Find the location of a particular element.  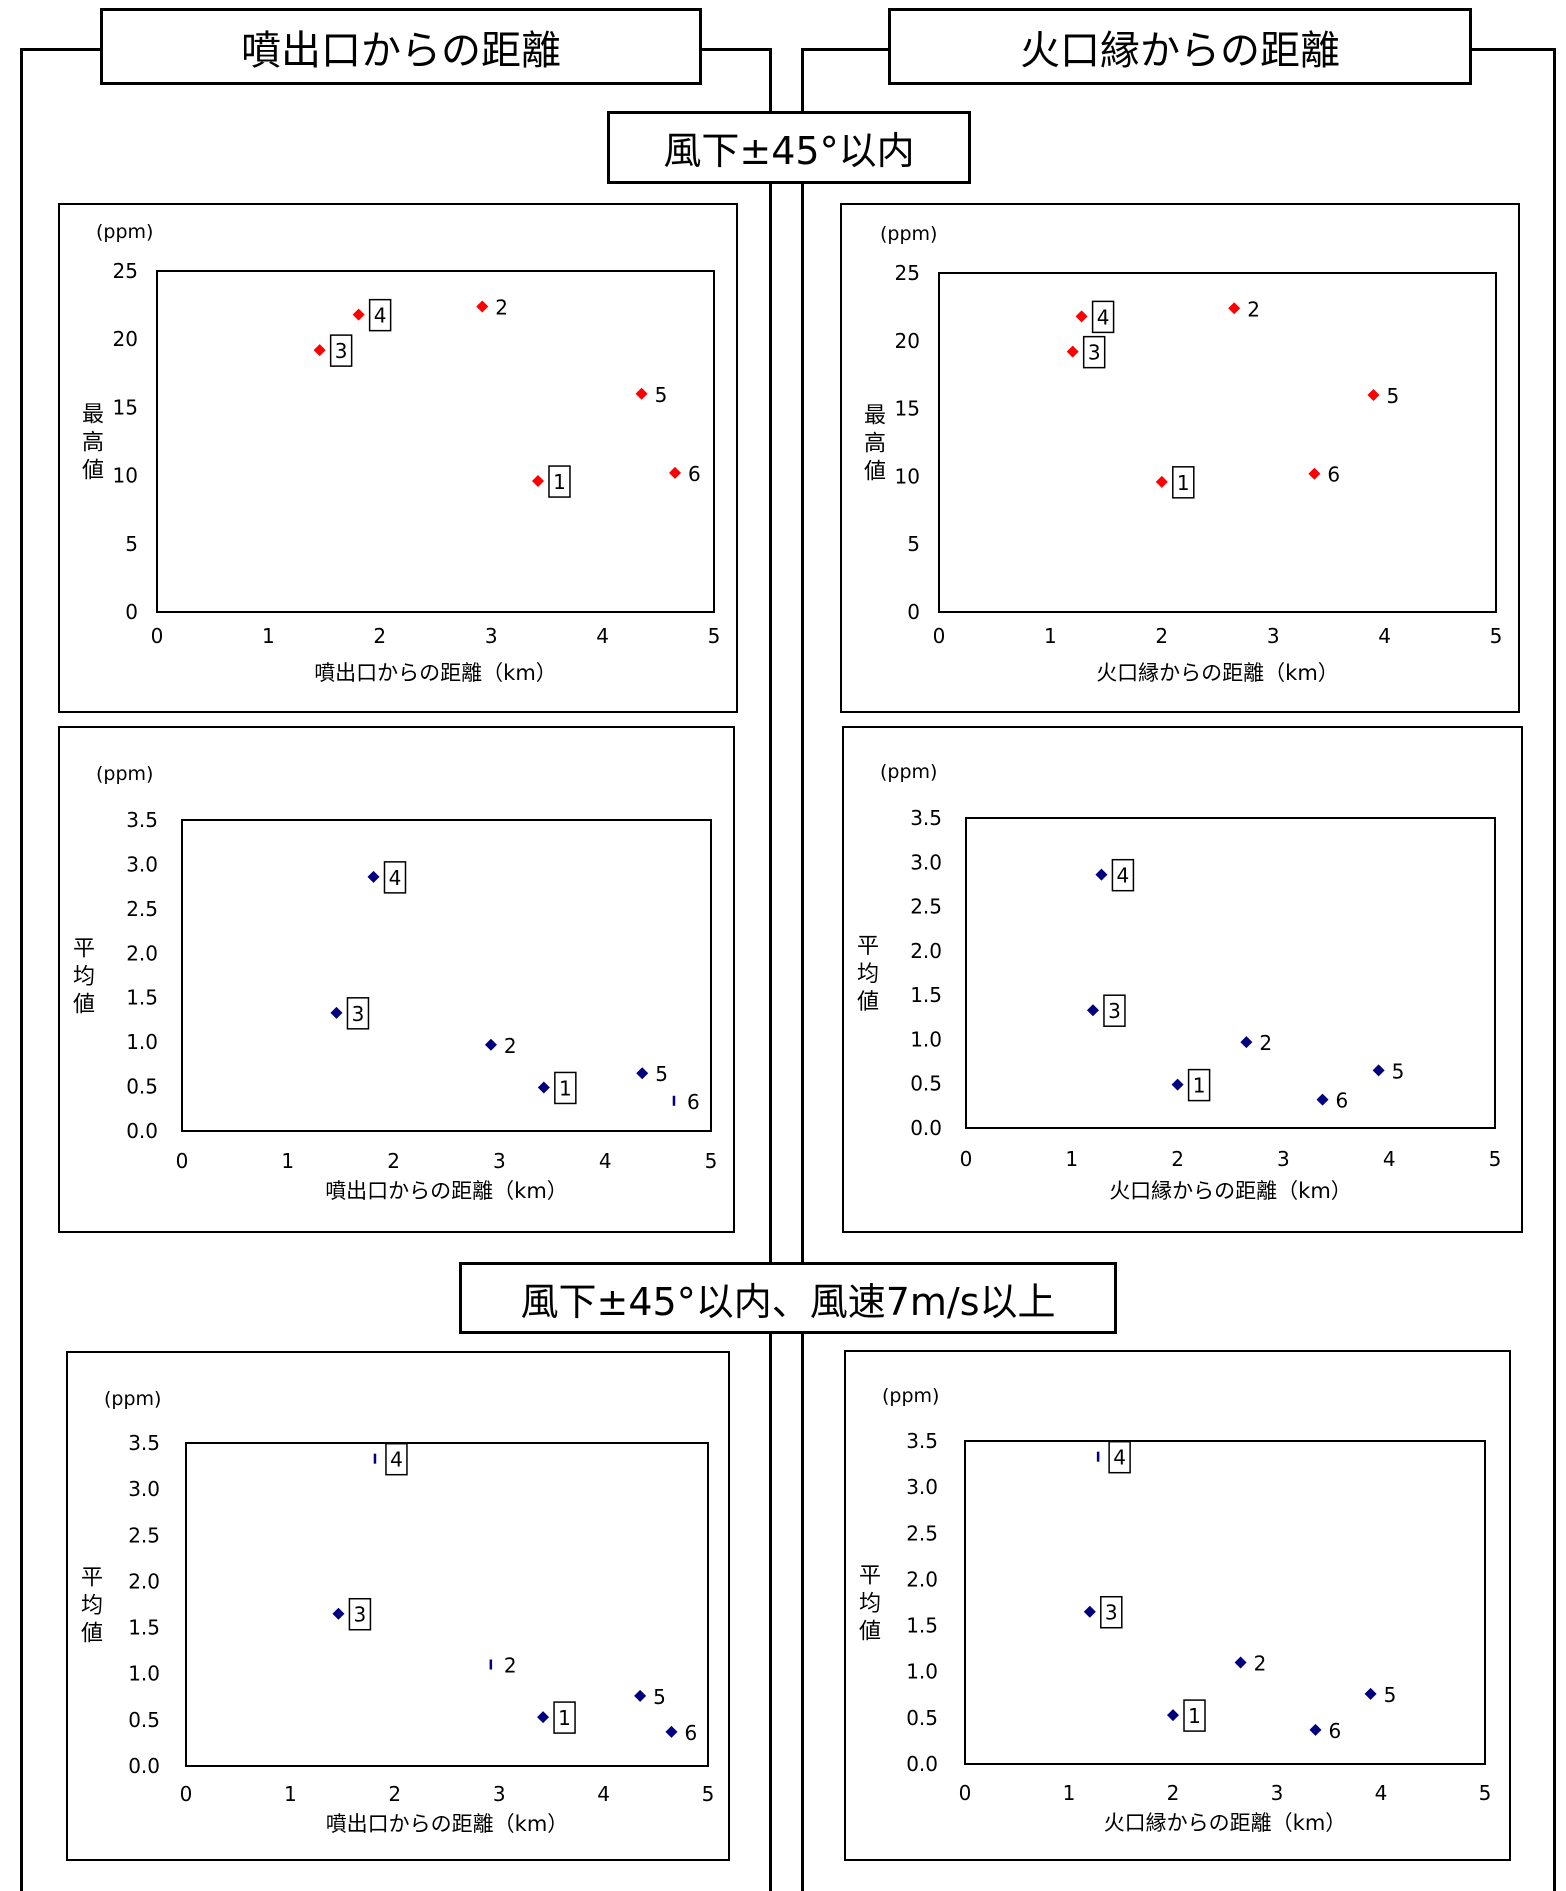

y-tick-label: 0 is located at coordinates (913, 612).